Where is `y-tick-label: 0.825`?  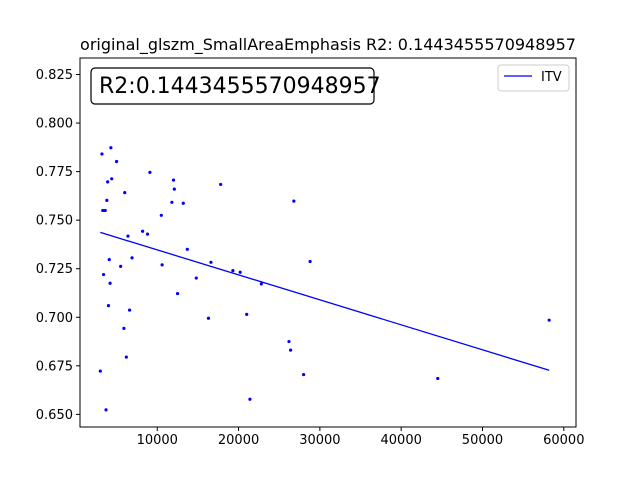 y-tick-label: 0.825 is located at coordinates (54, 75).